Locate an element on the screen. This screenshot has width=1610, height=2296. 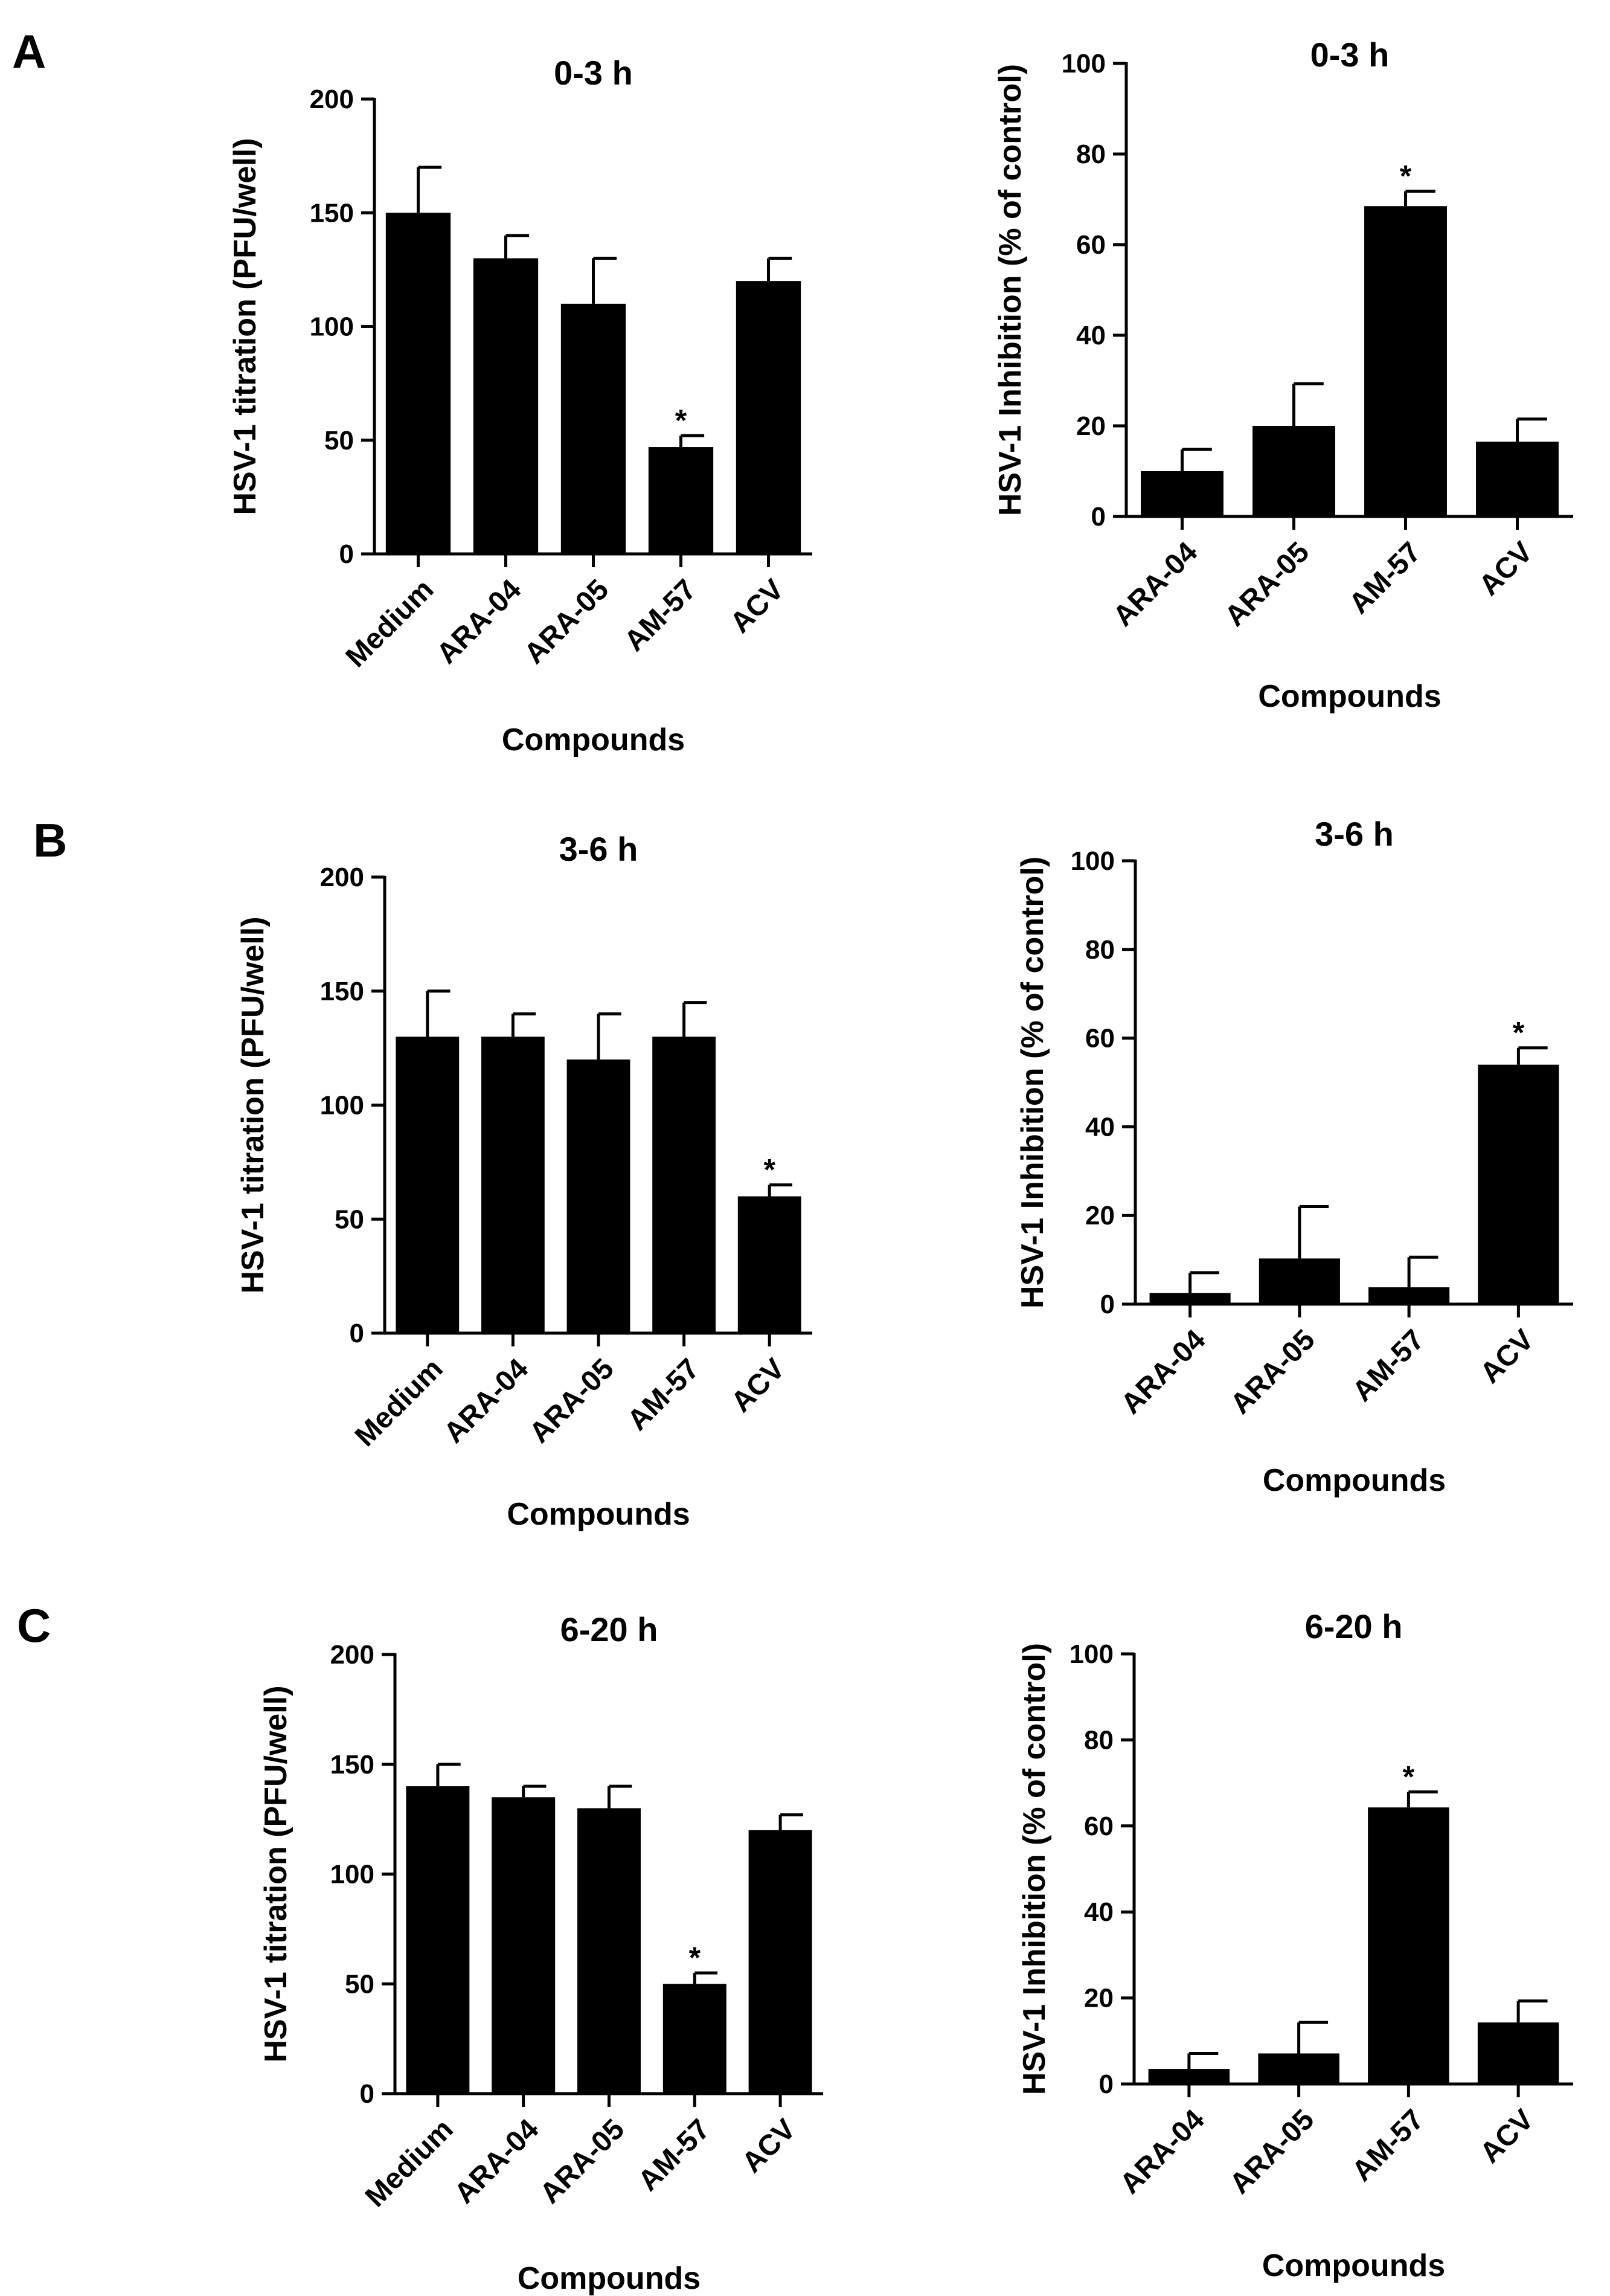
chart-title: 0-3 h is located at coordinates (593, 73).